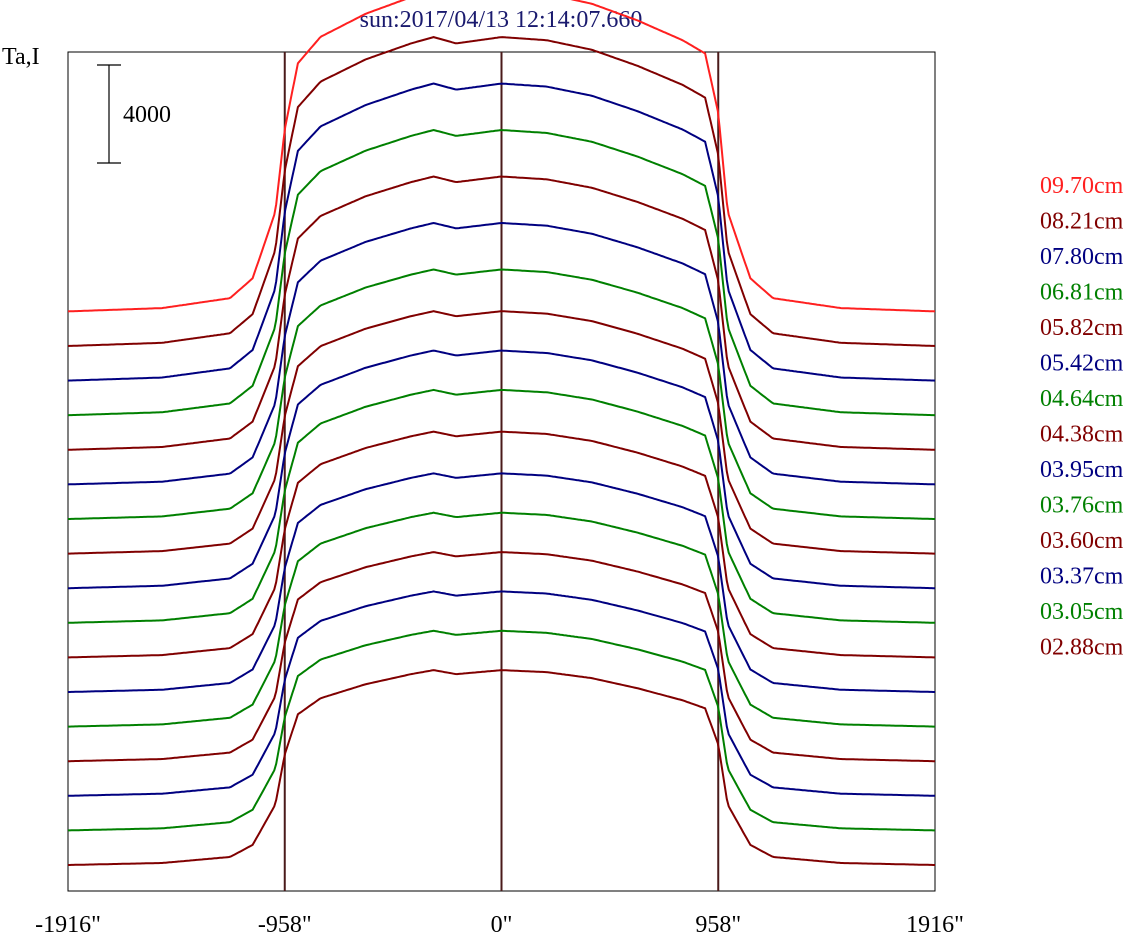 The width and height of the screenshot is (1147, 941). I want to click on legend-entry: 03.37cm, so click(1082, 577).